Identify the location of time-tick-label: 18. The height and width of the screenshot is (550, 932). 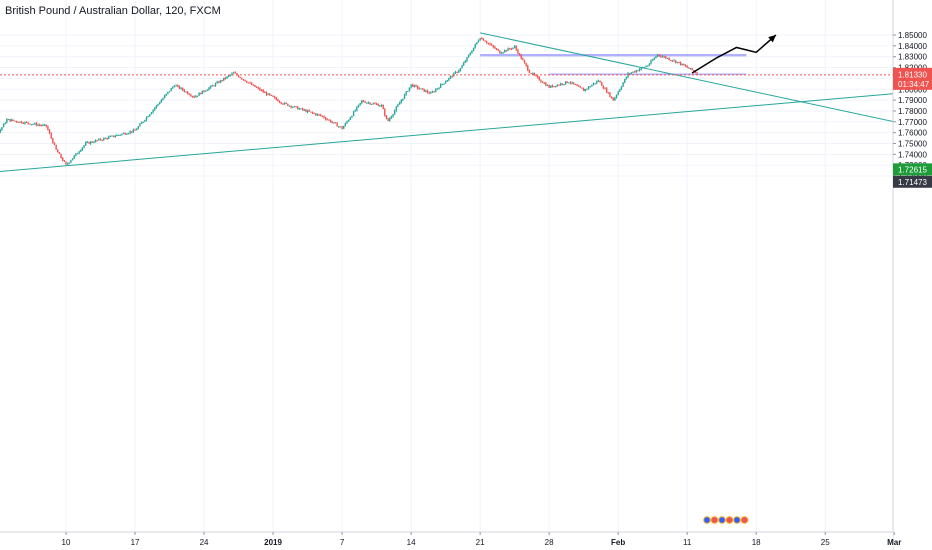
(756, 542).